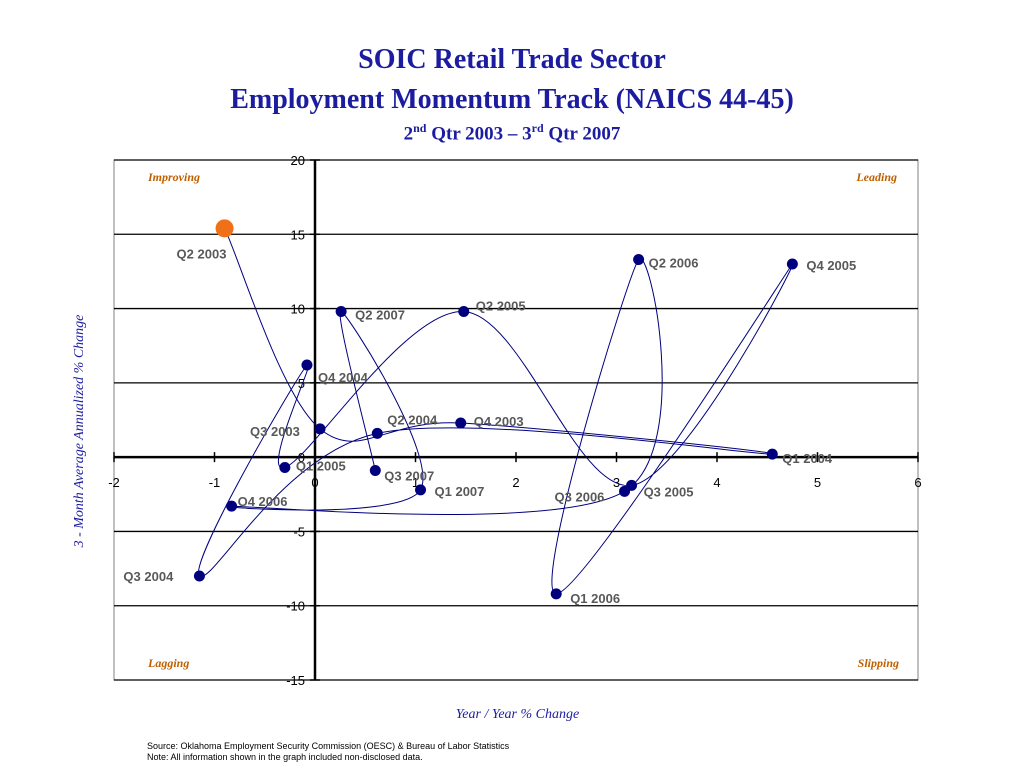 The width and height of the screenshot is (1024, 768). Describe the element at coordinates (412, 419) in the screenshot. I see `point-label: Q2 2004` at that location.